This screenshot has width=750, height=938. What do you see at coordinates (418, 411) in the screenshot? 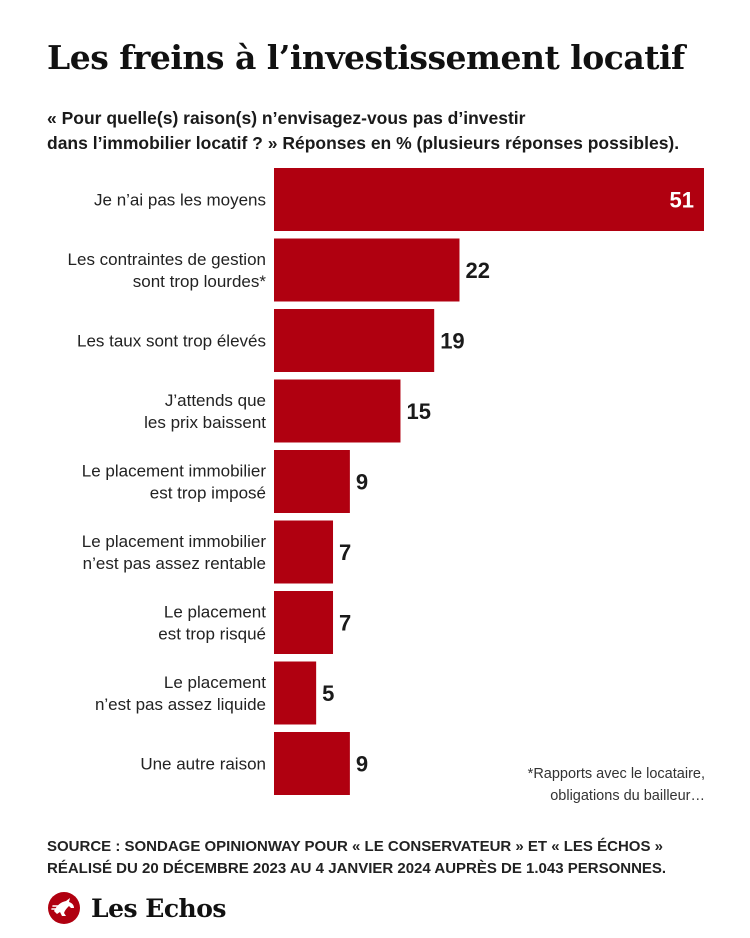
I see `value-label: 15` at bounding box center [418, 411].